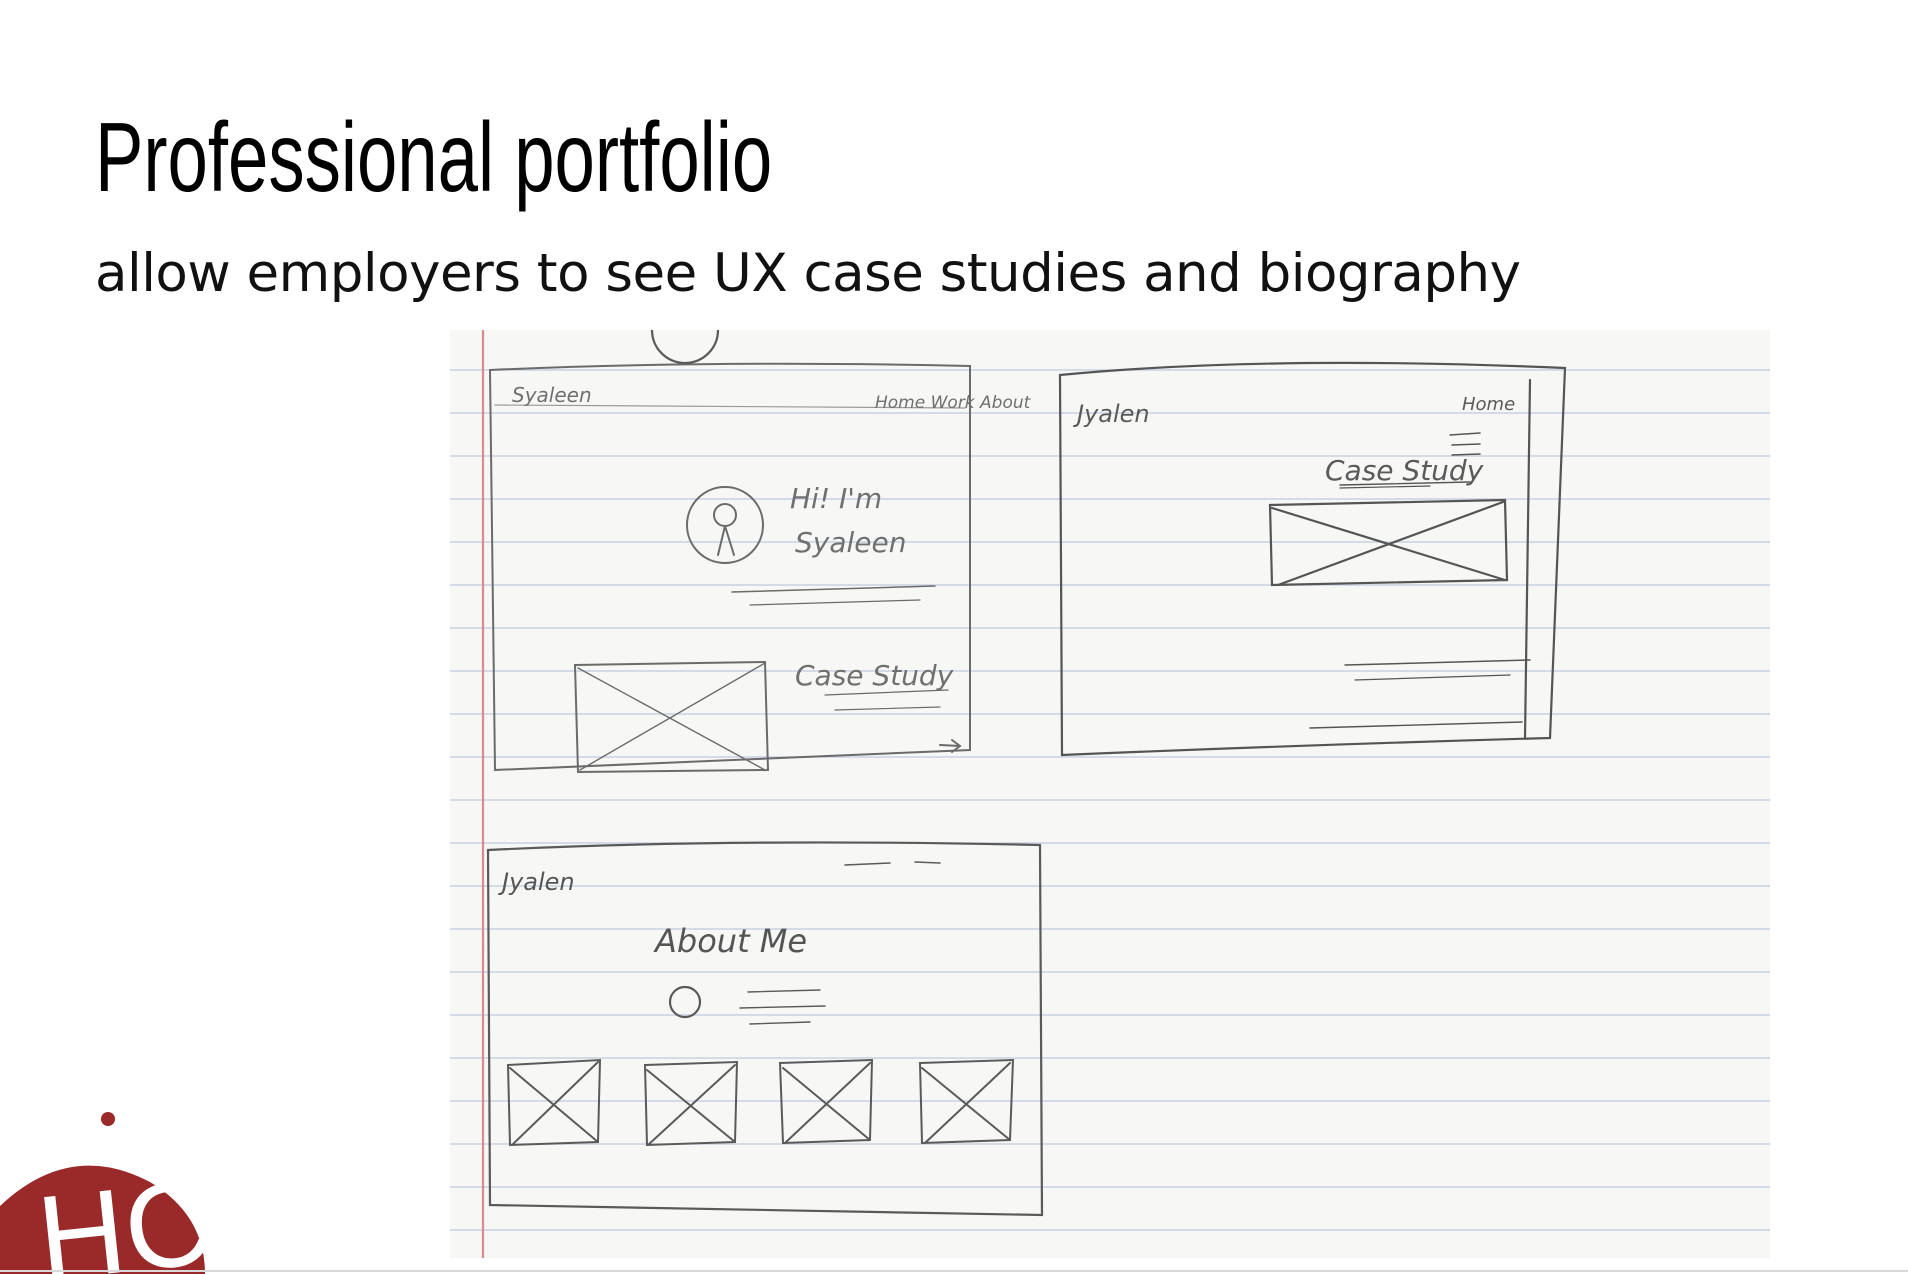 This screenshot has width=1908, height=1274. I want to click on home-brand: Syaleen, so click(552, 395).